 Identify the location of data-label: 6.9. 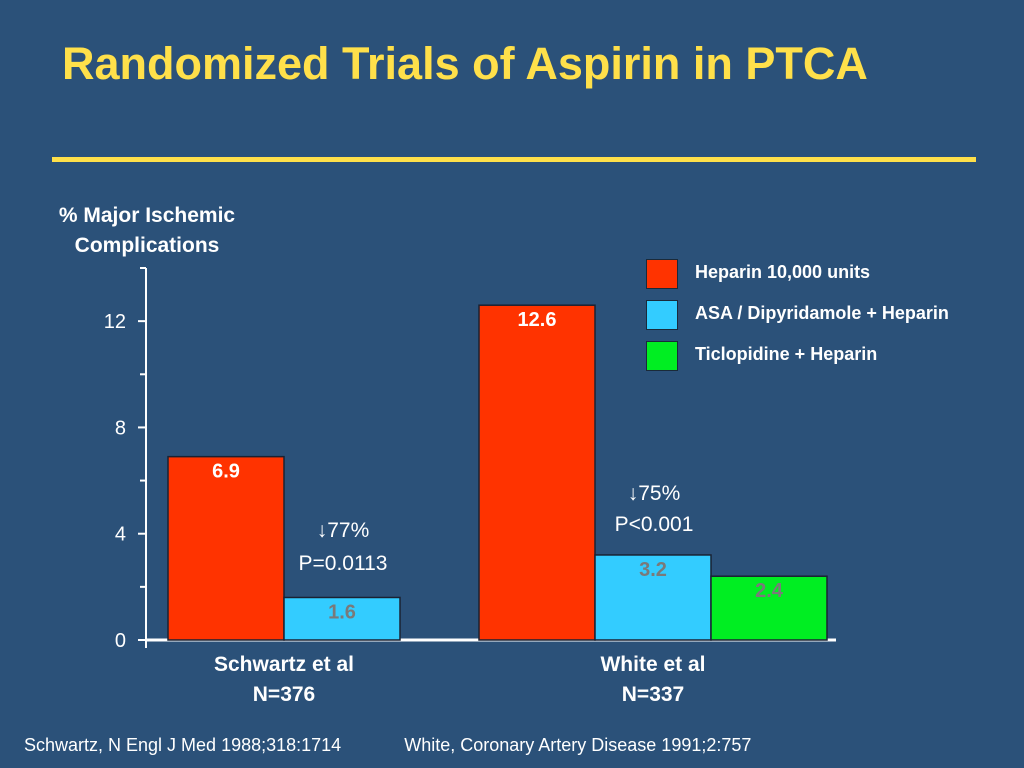
(226, 472).